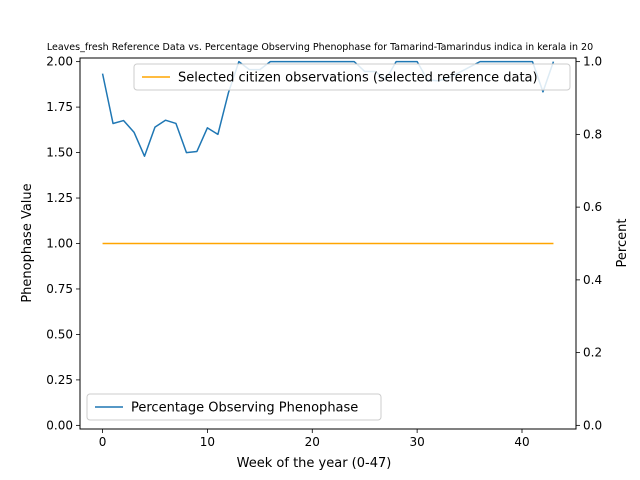  I want to click on y-right-tick-label: 1.0, so click(592, 62).